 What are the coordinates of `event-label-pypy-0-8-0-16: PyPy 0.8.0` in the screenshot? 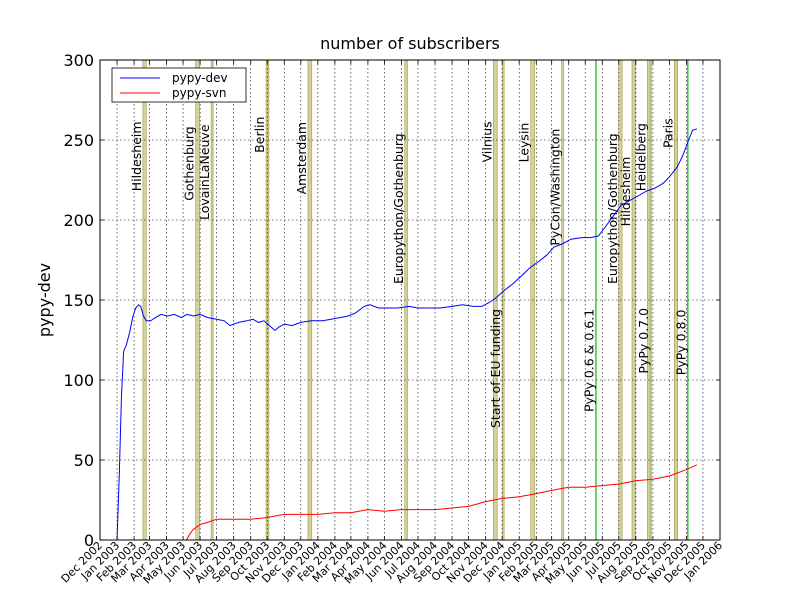 It's located at (681, 343).